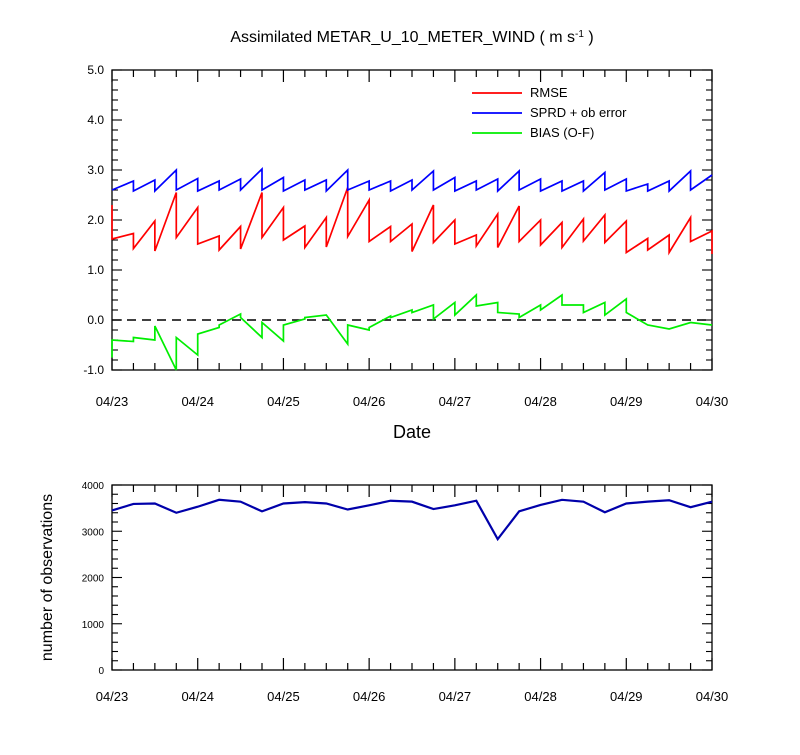 The width and height of the screenshot is (800, 755). What do you see at coordinates (412, 432) in the screenshot?
I see `x-axis-label: Date` at bounding box center [412, 432].